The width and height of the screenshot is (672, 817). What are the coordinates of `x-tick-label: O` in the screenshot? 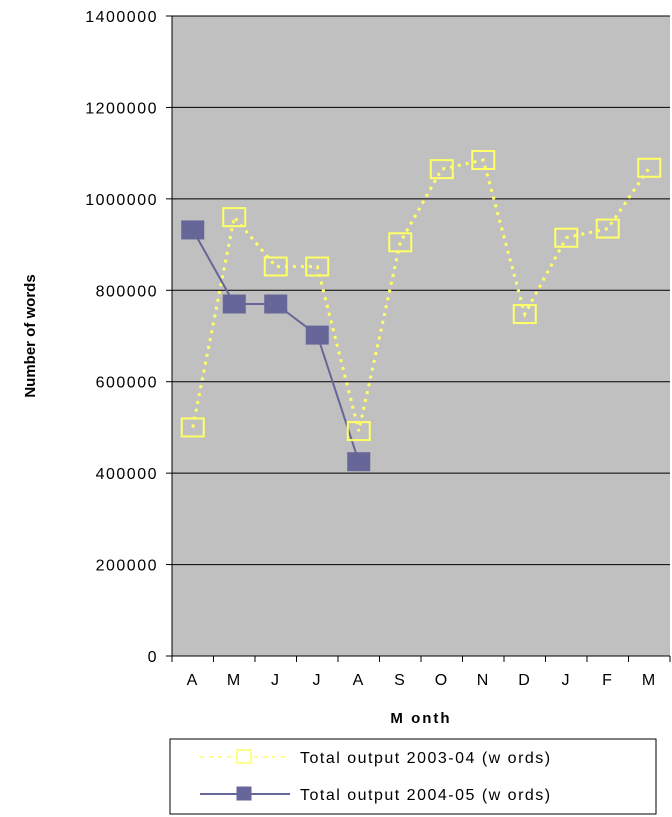 It's located at (442, 680).